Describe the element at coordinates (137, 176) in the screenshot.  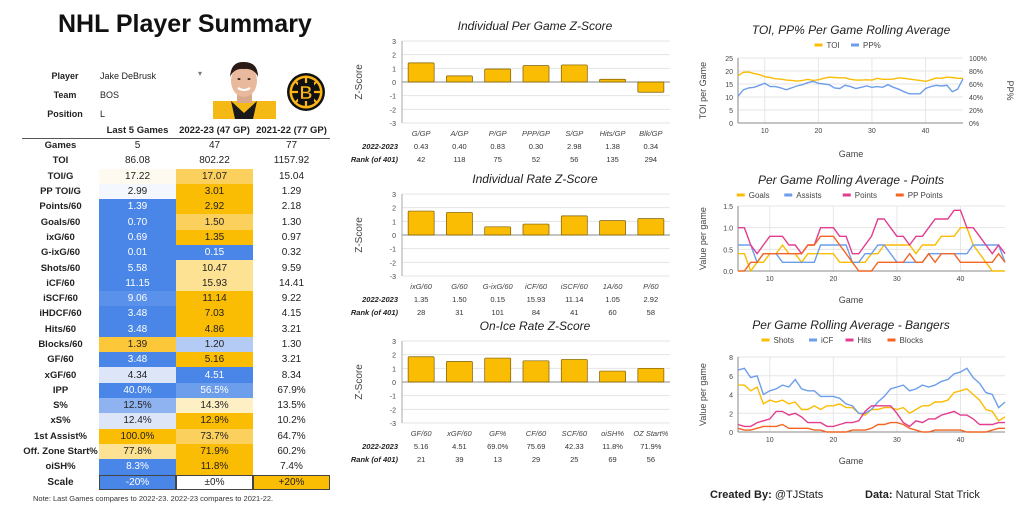
I see `last5-value: 17.22` at that location.